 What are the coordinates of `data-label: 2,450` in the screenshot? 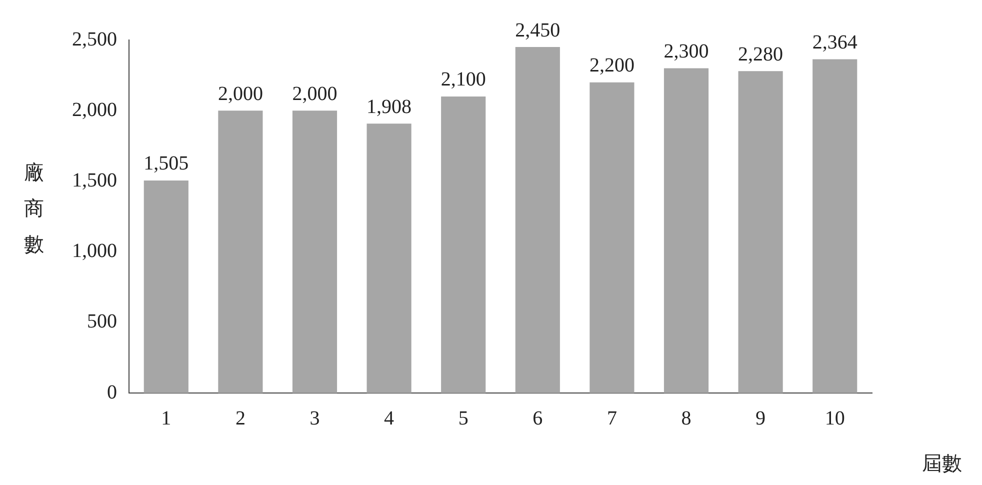 It's located at (537, 30).